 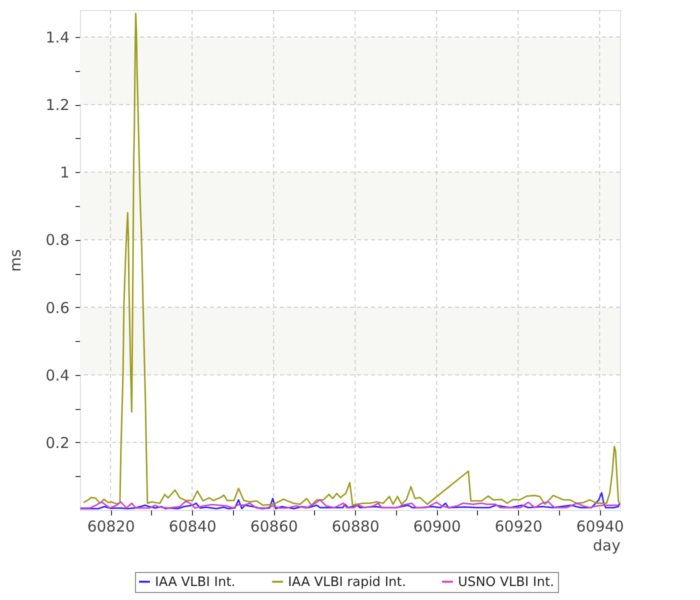 What do you see at coordinates (600, 527) in the screenshot?
I see `x-tick-label: 60940` at bounding box center [600, 527].